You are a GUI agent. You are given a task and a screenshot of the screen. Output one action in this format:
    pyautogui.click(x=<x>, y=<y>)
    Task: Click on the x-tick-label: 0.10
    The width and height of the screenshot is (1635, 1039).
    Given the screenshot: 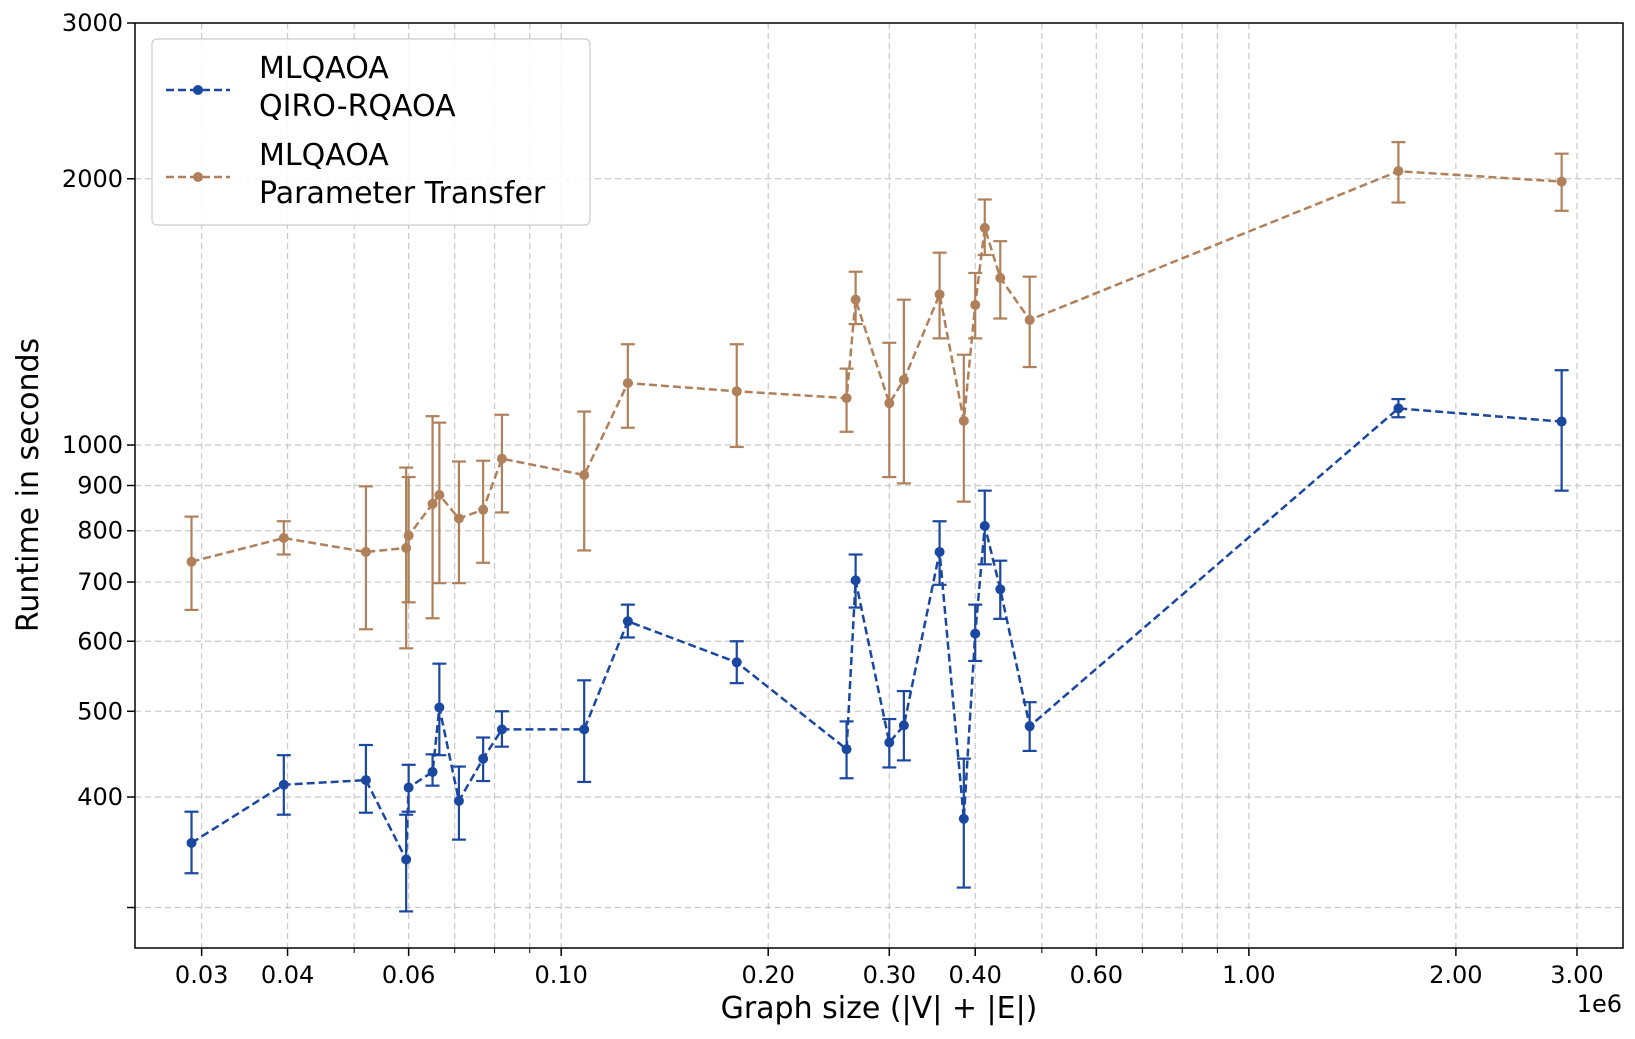 What is the action you would take?
    pyautogui.click(x=560, y=975)
    